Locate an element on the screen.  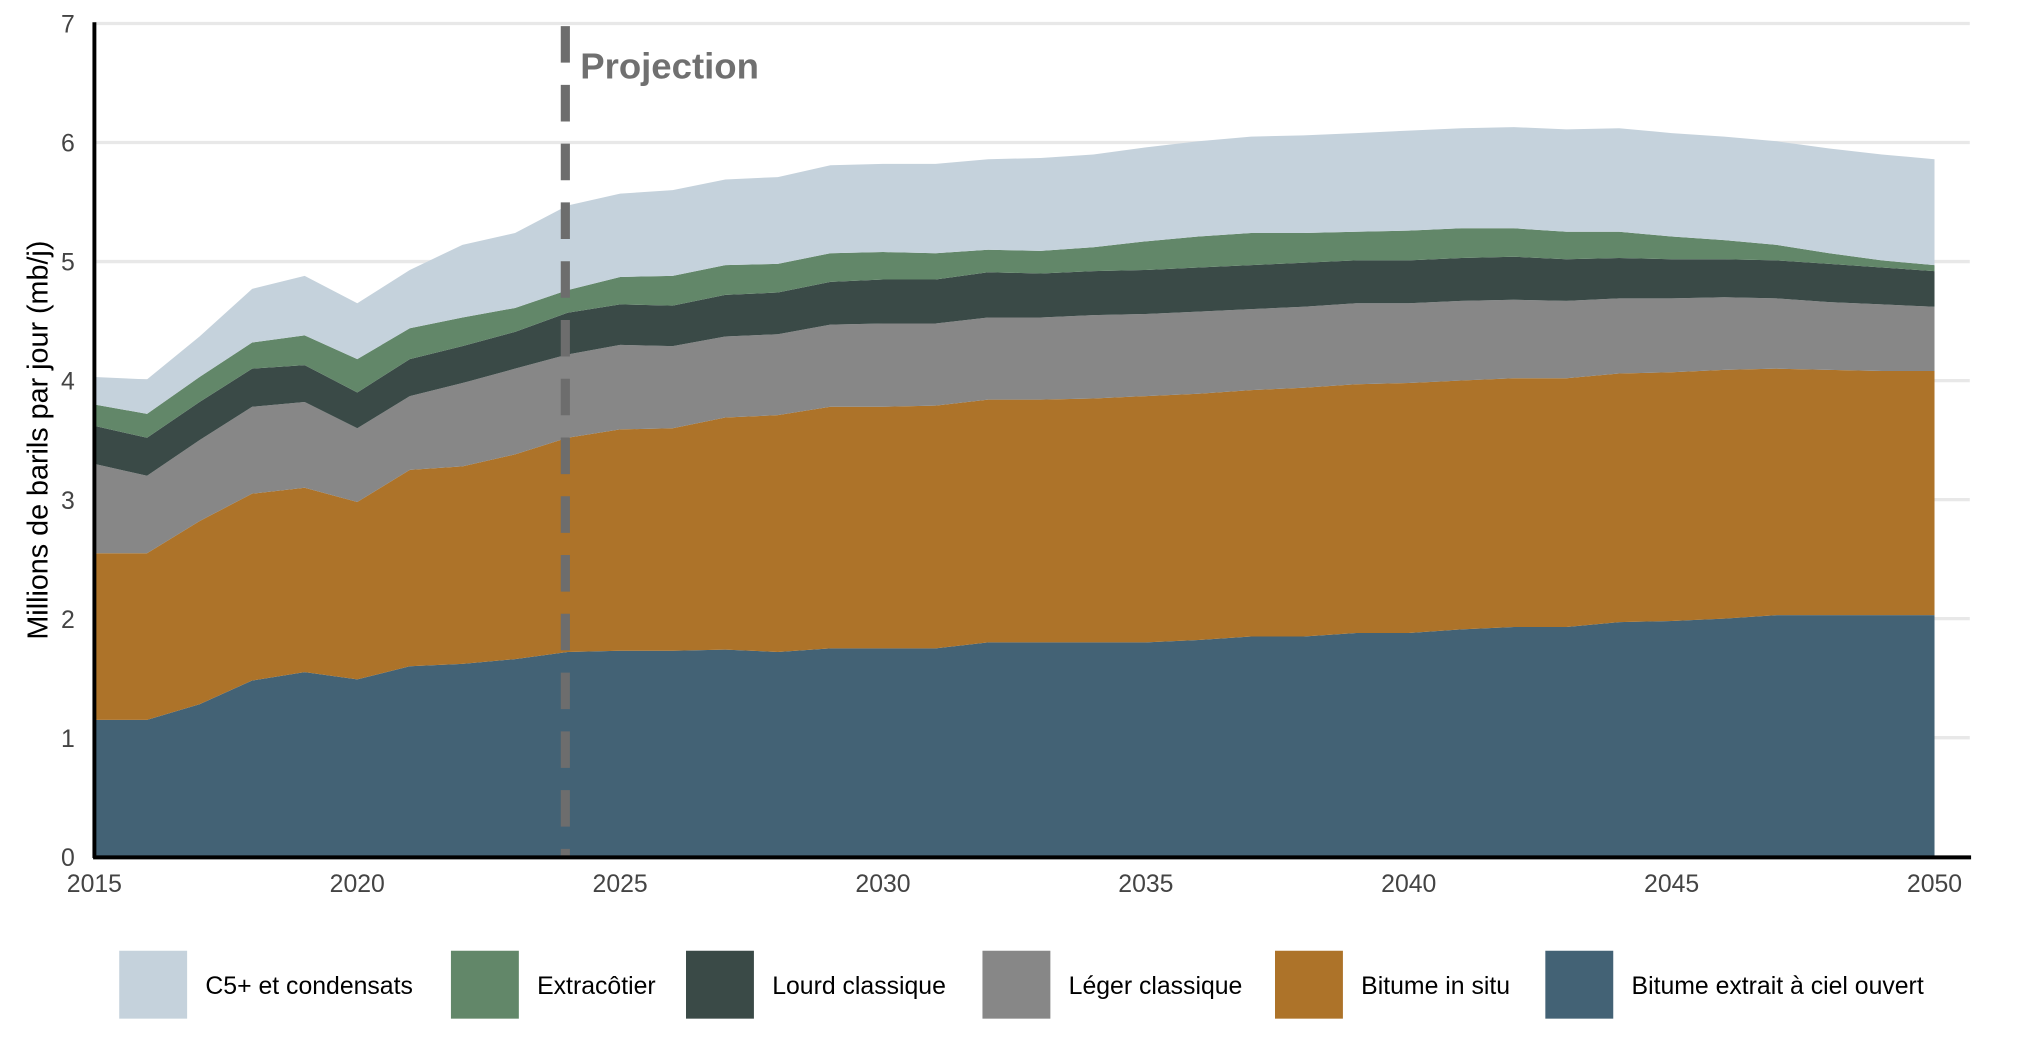
legend-item: Bitume extrait à ciel ouvert is located at coordinates (1734, 984).